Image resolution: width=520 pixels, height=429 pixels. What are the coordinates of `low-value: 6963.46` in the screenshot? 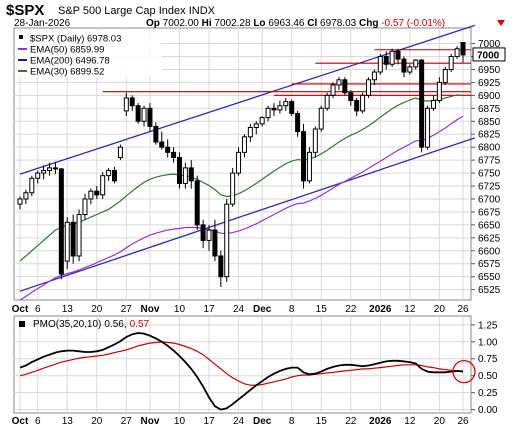 It's located at (286, 23).